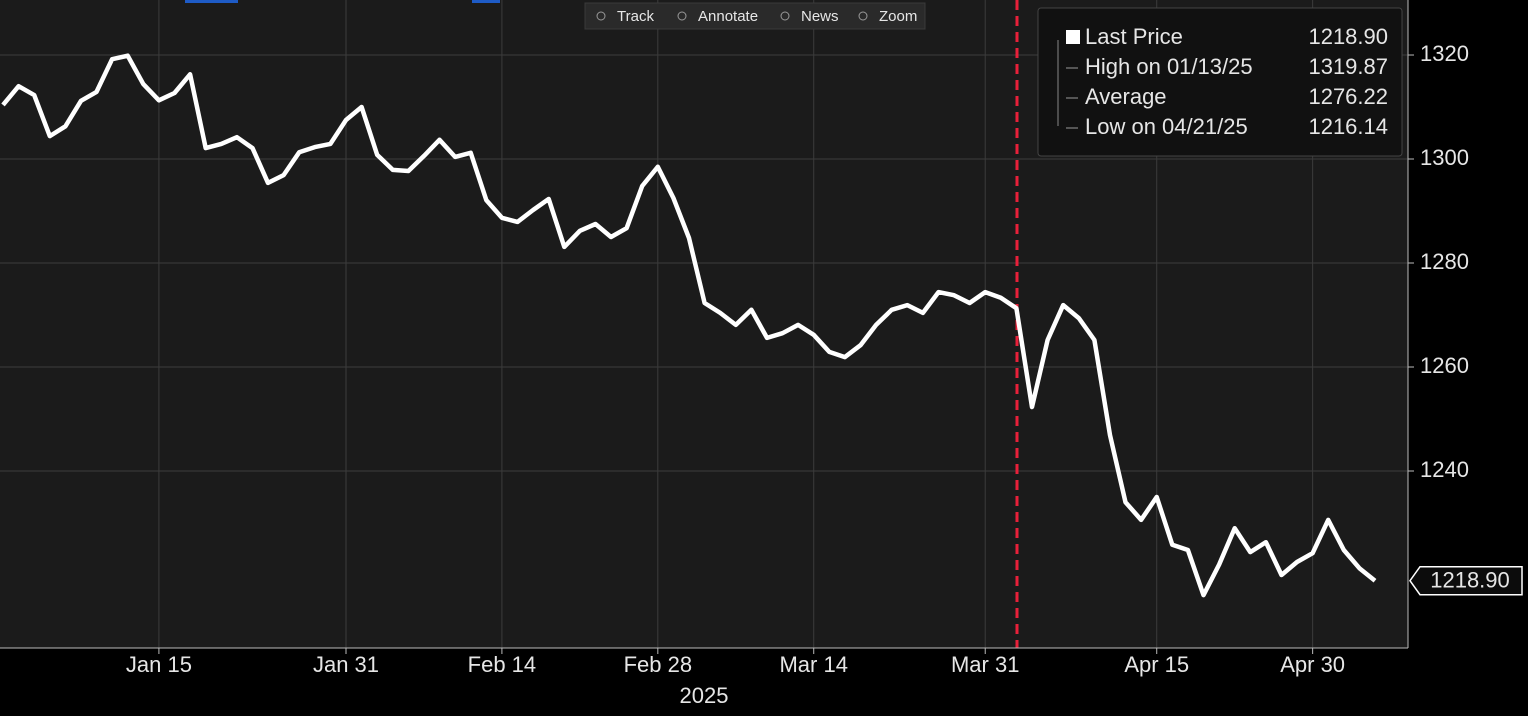 The width and height of the screenshot is (1528, 716). What do you see at coordinates (1444, 261) in the screenshot?
I see `y-tick-label: 1280` at bounding box center [1444, 261].